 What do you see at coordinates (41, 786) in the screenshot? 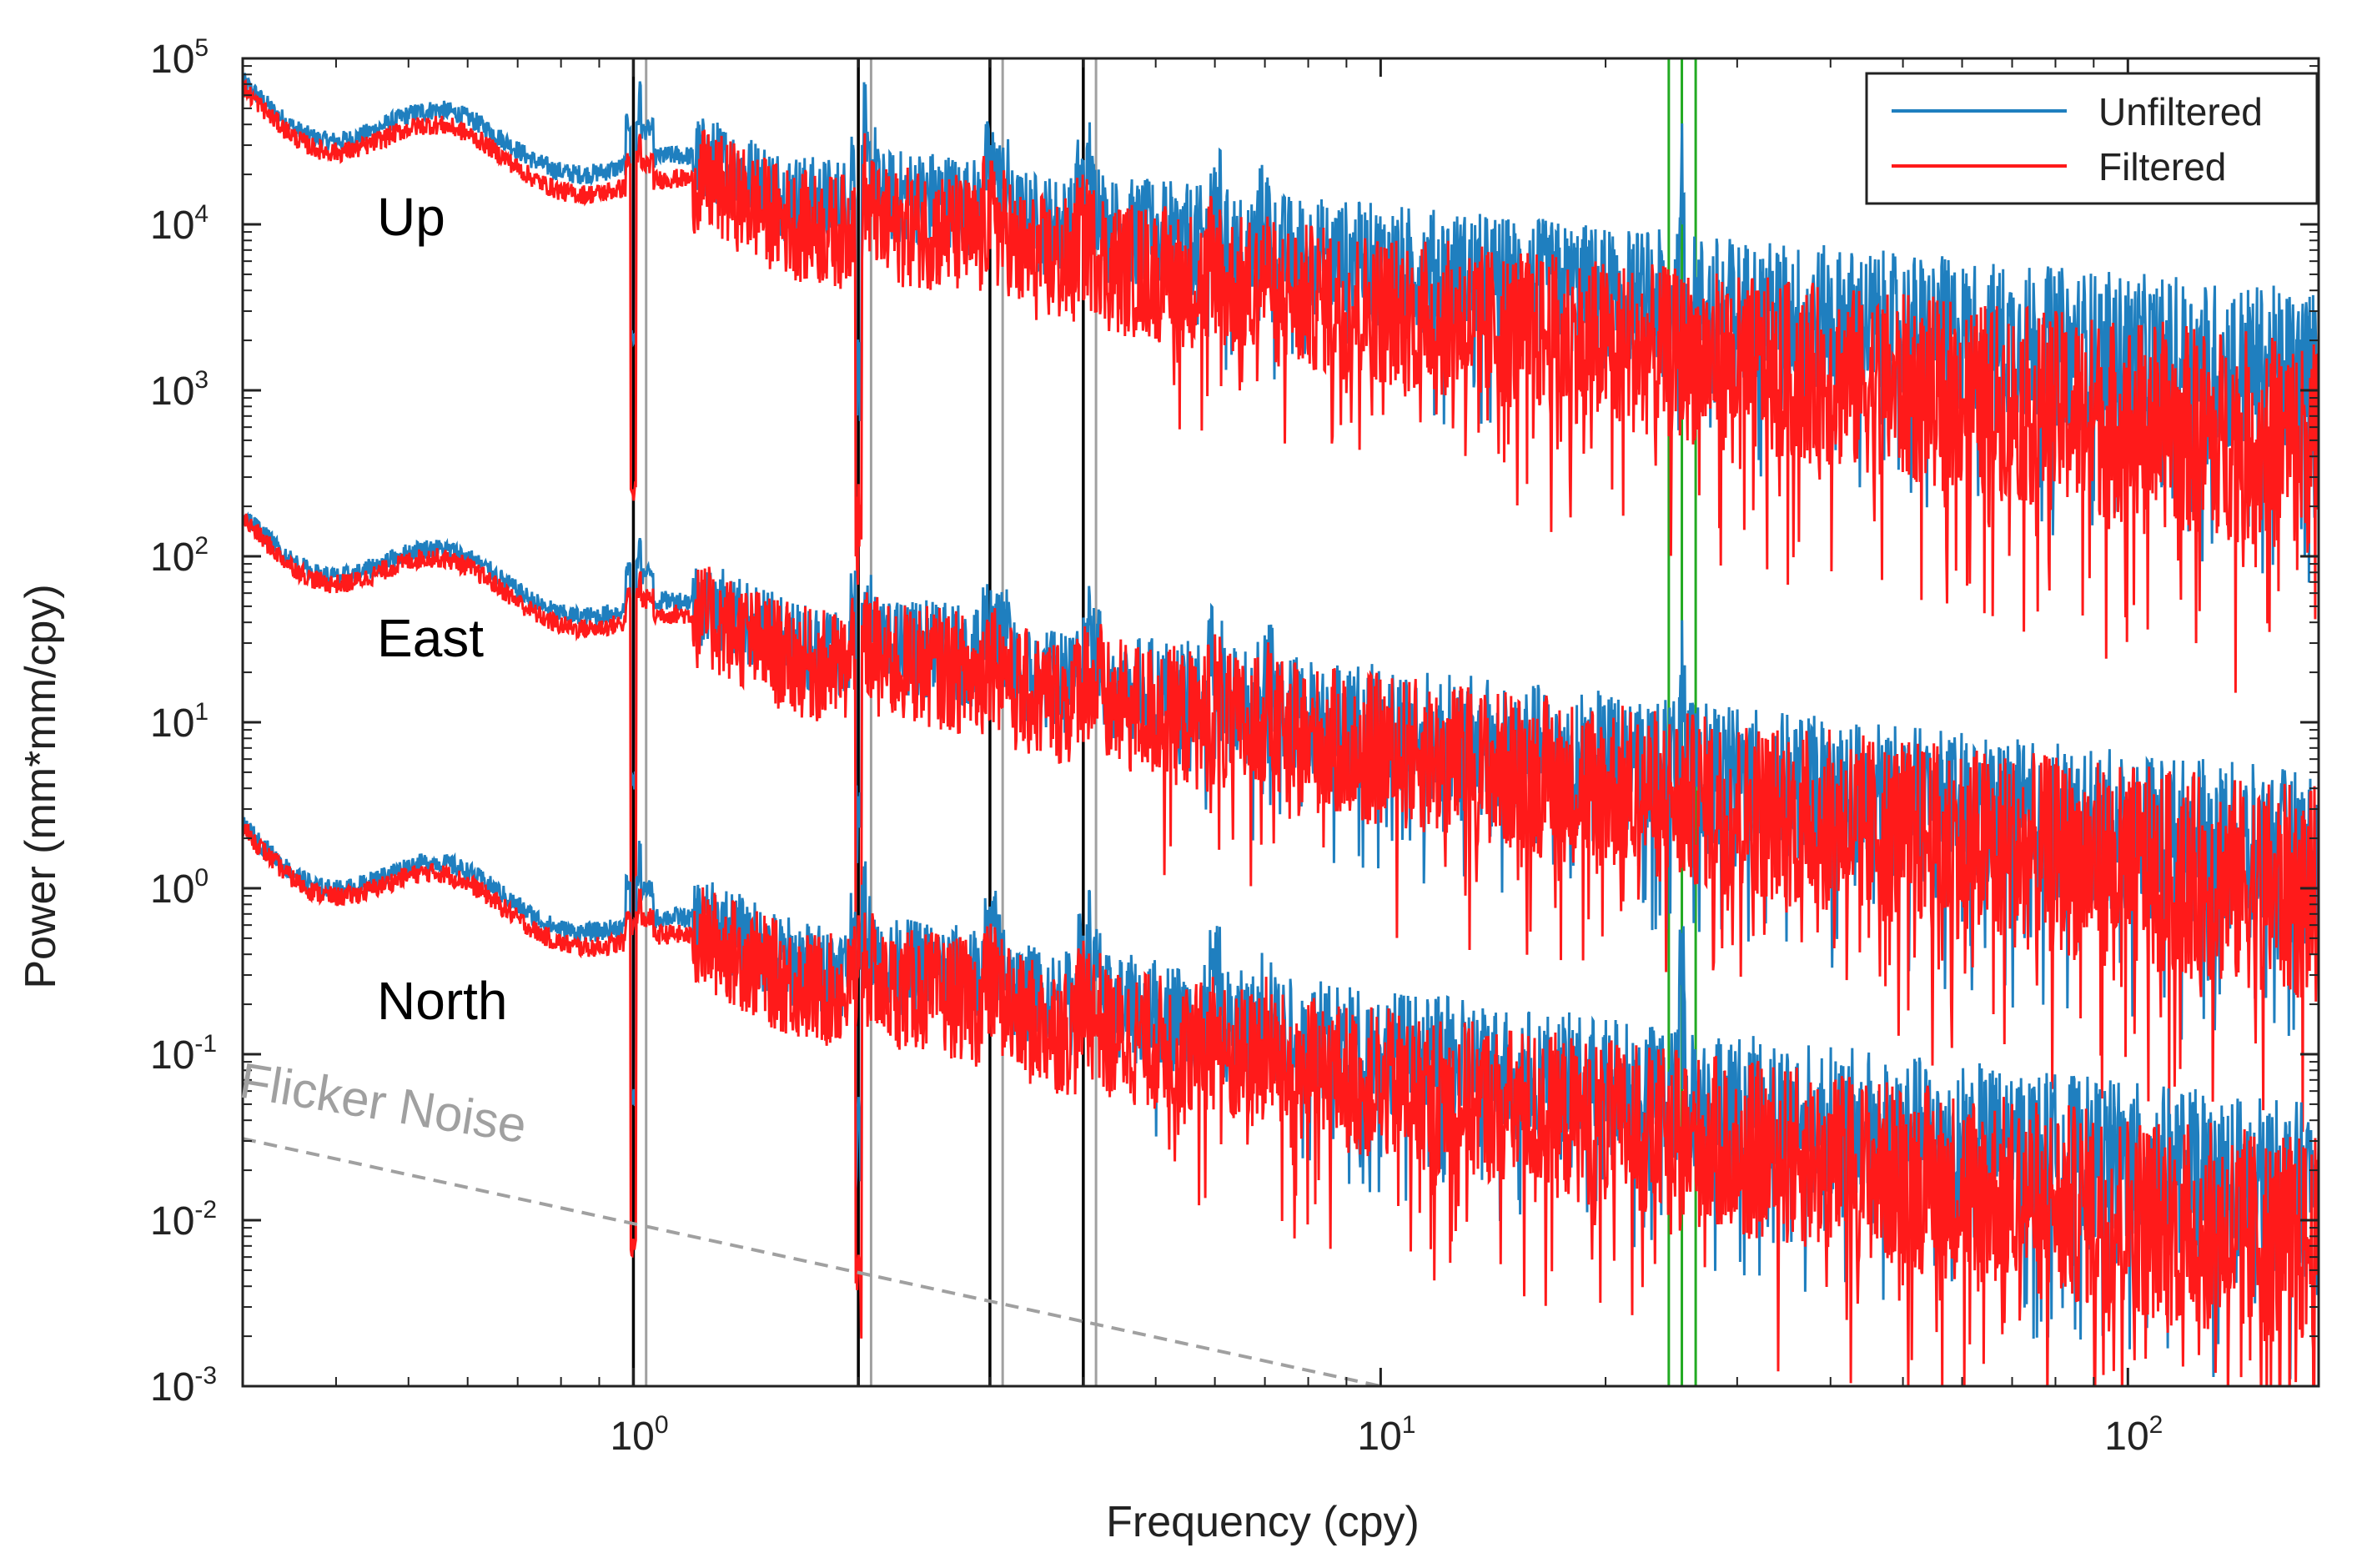
I see `y-axis-title: Power (mm*mm/cpy)` at bounding box center [41, 786].